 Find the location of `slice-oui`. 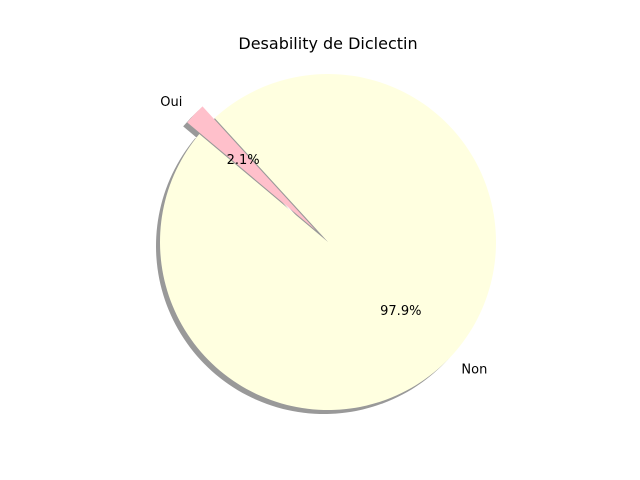

slice-oui is located at coordinates (251, 168).